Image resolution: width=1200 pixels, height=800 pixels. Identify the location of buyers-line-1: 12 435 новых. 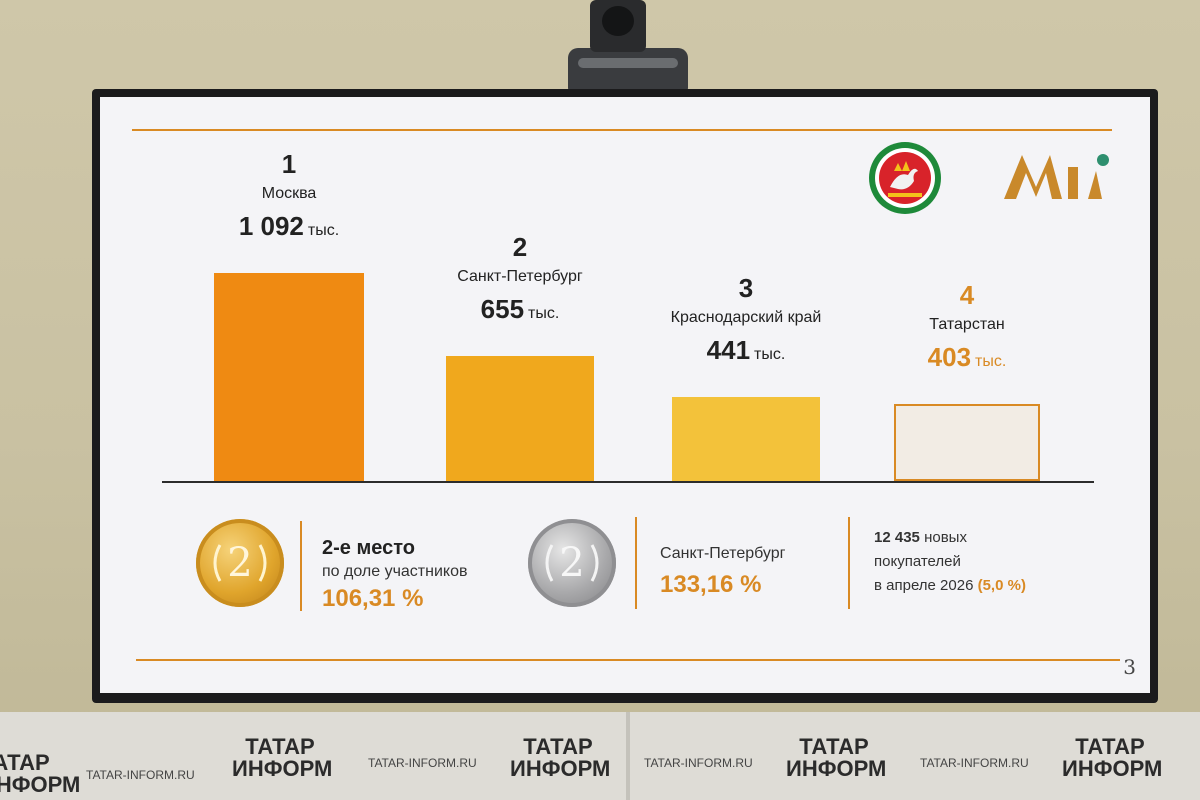
(920, 537).